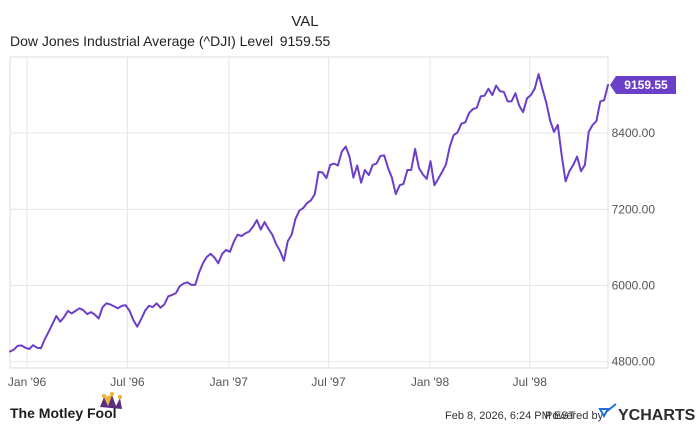  What do you see at coordinates (328, 382) in the screenshot?
I see `x-tick-label: Jul '97` at bounding box center [328, 382].